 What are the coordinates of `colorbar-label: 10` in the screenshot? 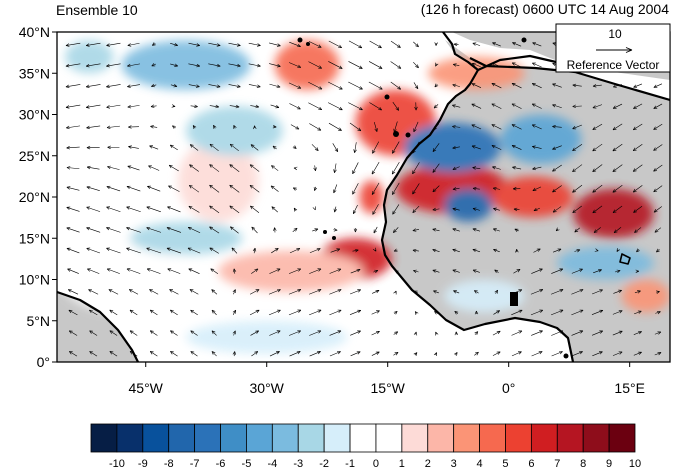 It's located at (635, 464).